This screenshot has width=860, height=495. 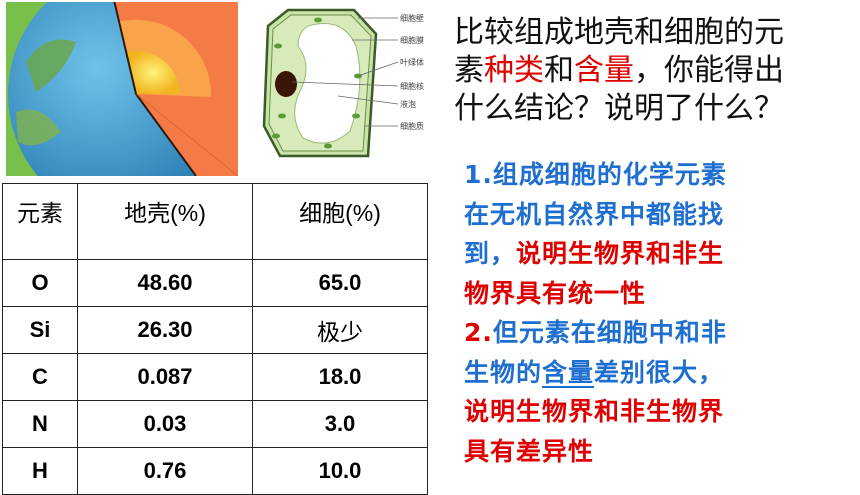 I want to click on earth-cross-section-image, so click(x=122, y=89).